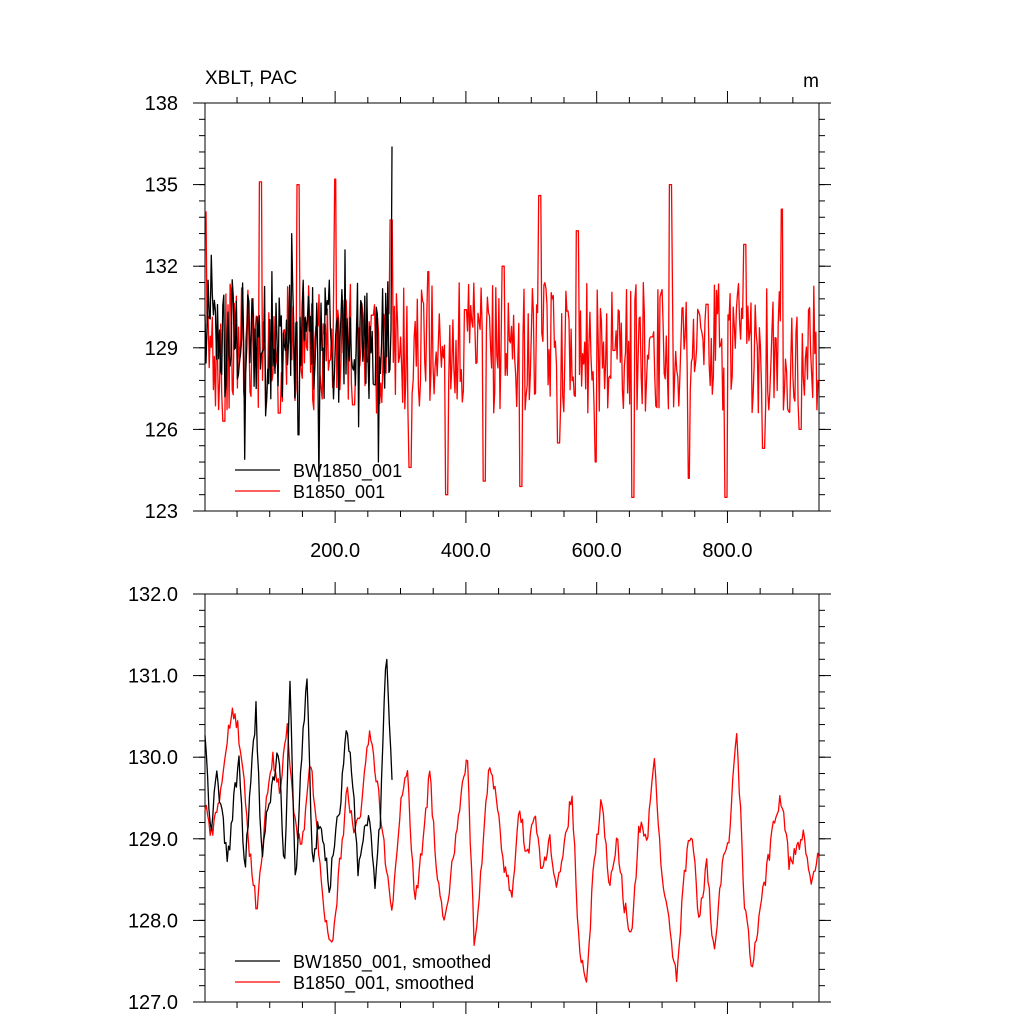 This screenshot has width=1024, height=1024. What do you see at coordinates (335, 551) in the screenshot?
I see `x-tick-label: 200.0` at bounding box center [335, 551].